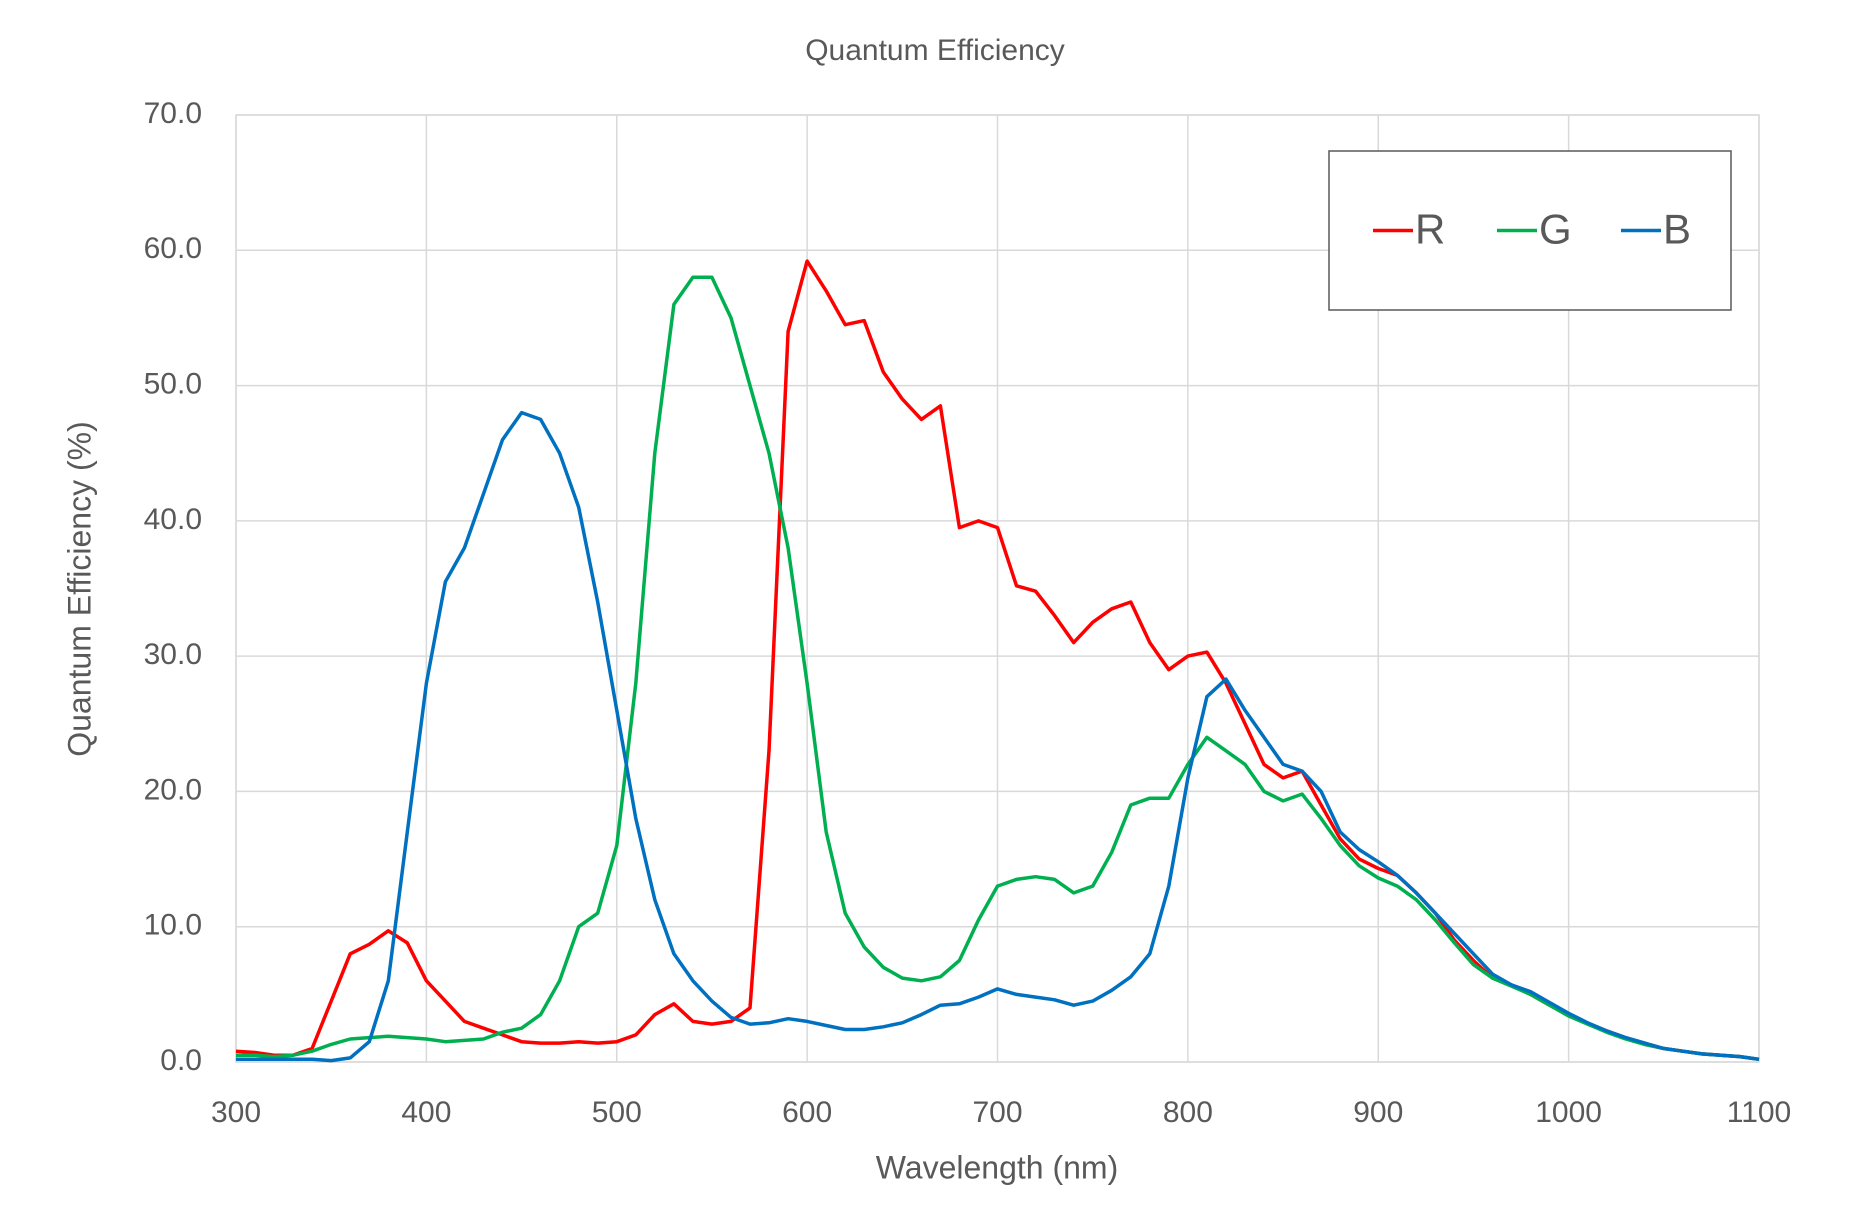 The height and width of the screenshot is (1231, 1872). Describe the element at coordinates (1759, 1112) in the screenshot. I see `x-tick-label: 1100` at that location.